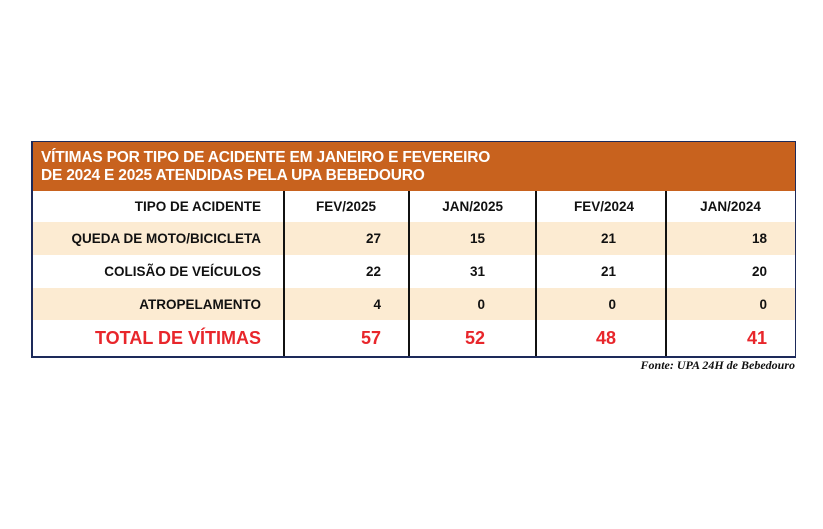 This screenshot has width=823, height=529. Describe the element at coordinates (177, 337) in the screenshot. I see `total-label: TOTAL DE VÍTIMAS` at that location.